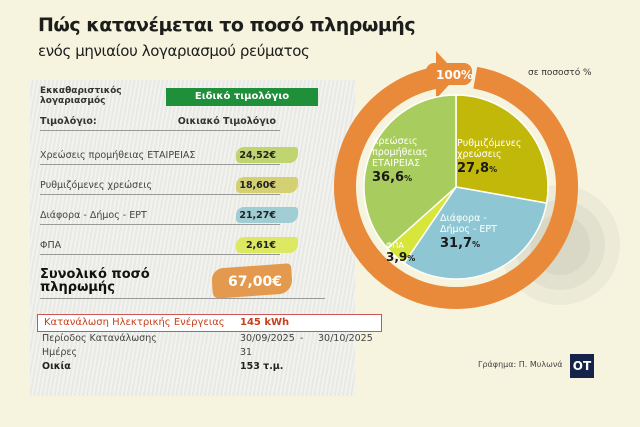 This screenshot has width=640, height=427. I want to click on slice-name-label: Διάφορα -Δήμος - ΕΡΤ, so click(468, 224).